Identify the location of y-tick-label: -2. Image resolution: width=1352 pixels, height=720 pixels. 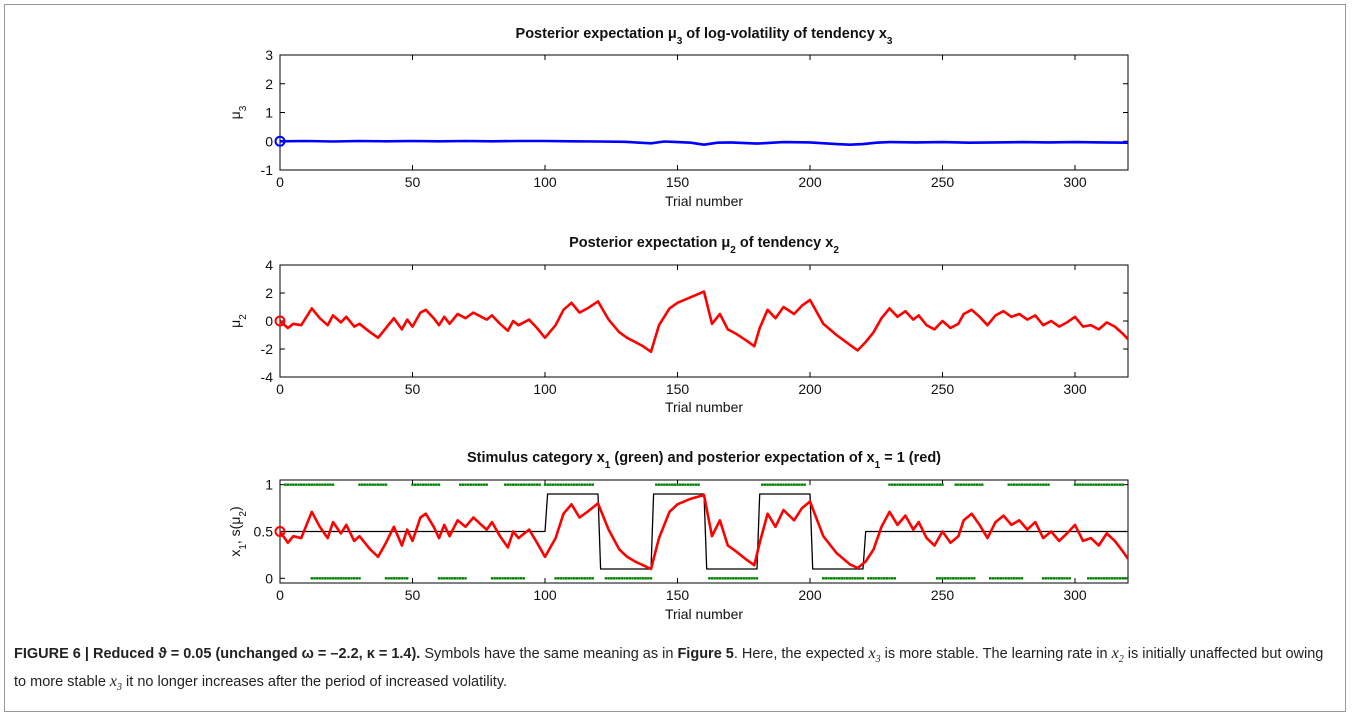
(267, 349).